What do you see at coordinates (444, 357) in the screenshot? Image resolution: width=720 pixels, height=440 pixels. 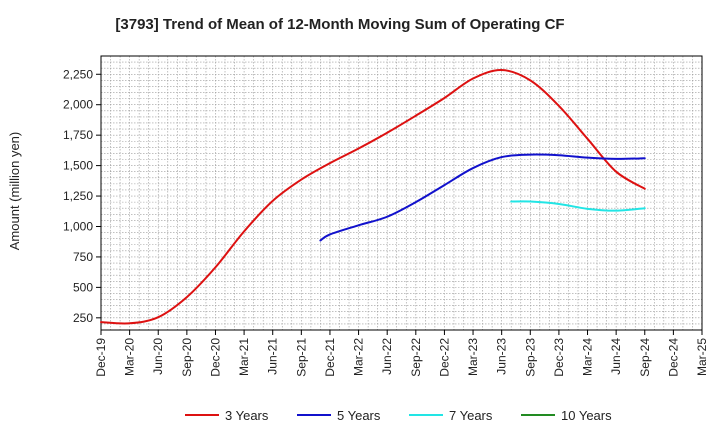 I see `x-tick-label: Dec-22` at bounding box center [444, 357].